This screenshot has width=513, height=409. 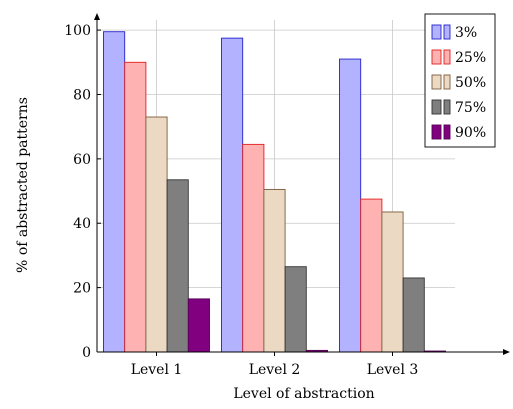 What do you see at coordinates (470, 83) in the screenshot?
I see `legend-label: 50%` at bounding box center [470, 83].